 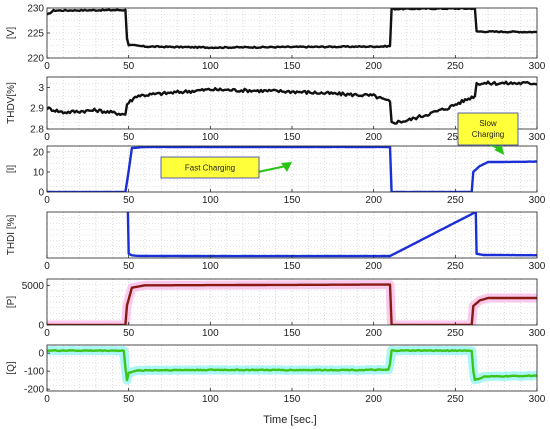 I want to click on y-axis-label: [V], so click(x=11, y=33).